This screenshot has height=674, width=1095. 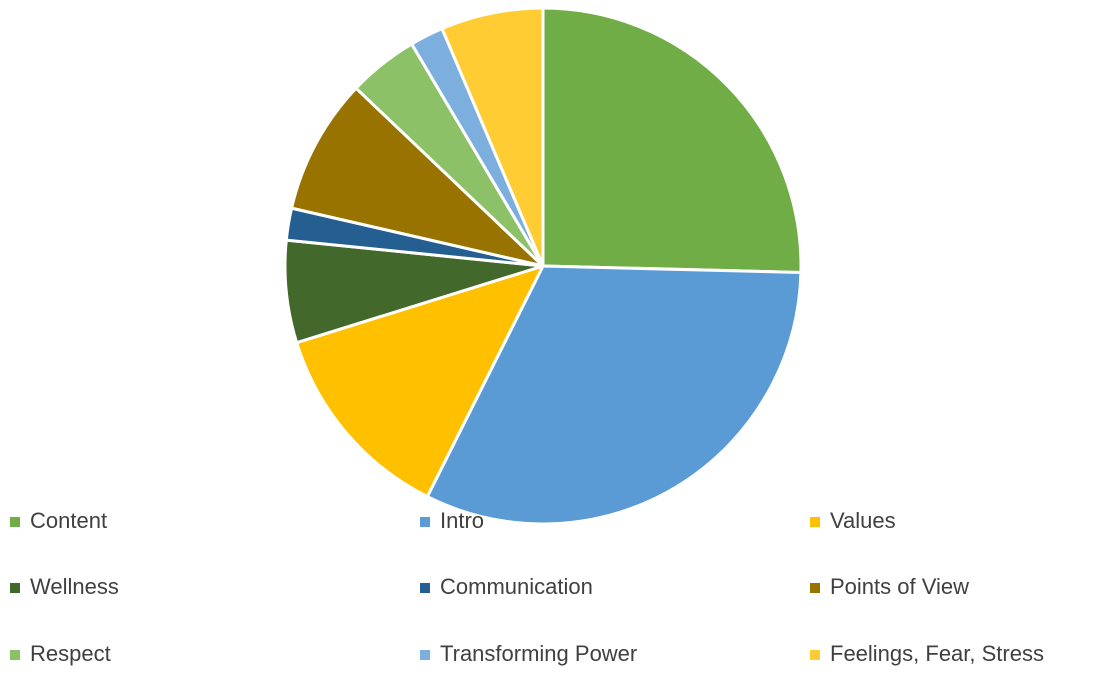 What do you see at coordinates (538, 653) in the screenshot?
I see `legend-label: Transforming Power` at bounding box center [538, 653].